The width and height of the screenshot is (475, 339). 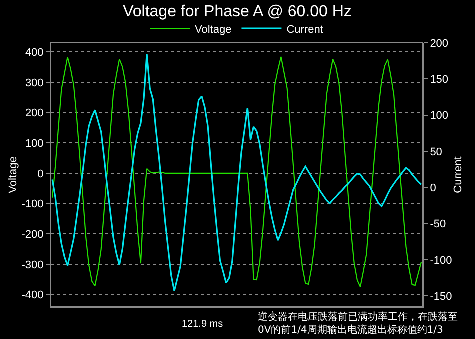 What do you see at coordinates (237, 11) in the screenshot?
I see `chart-title: Voltage for Phase A @ 60.00 Hz` at bounding box center [237, 11].